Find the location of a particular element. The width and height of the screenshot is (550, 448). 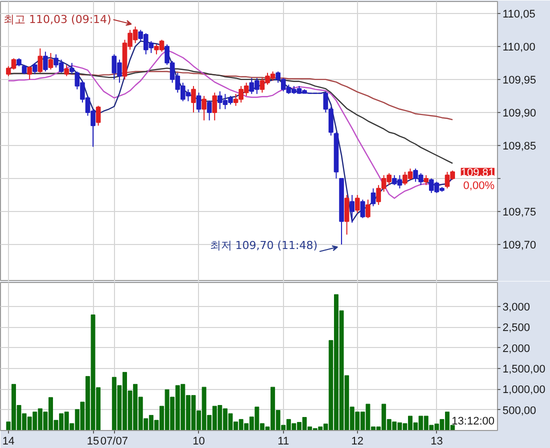

x-tick-label: 11 is located at coordinates (284, 442).